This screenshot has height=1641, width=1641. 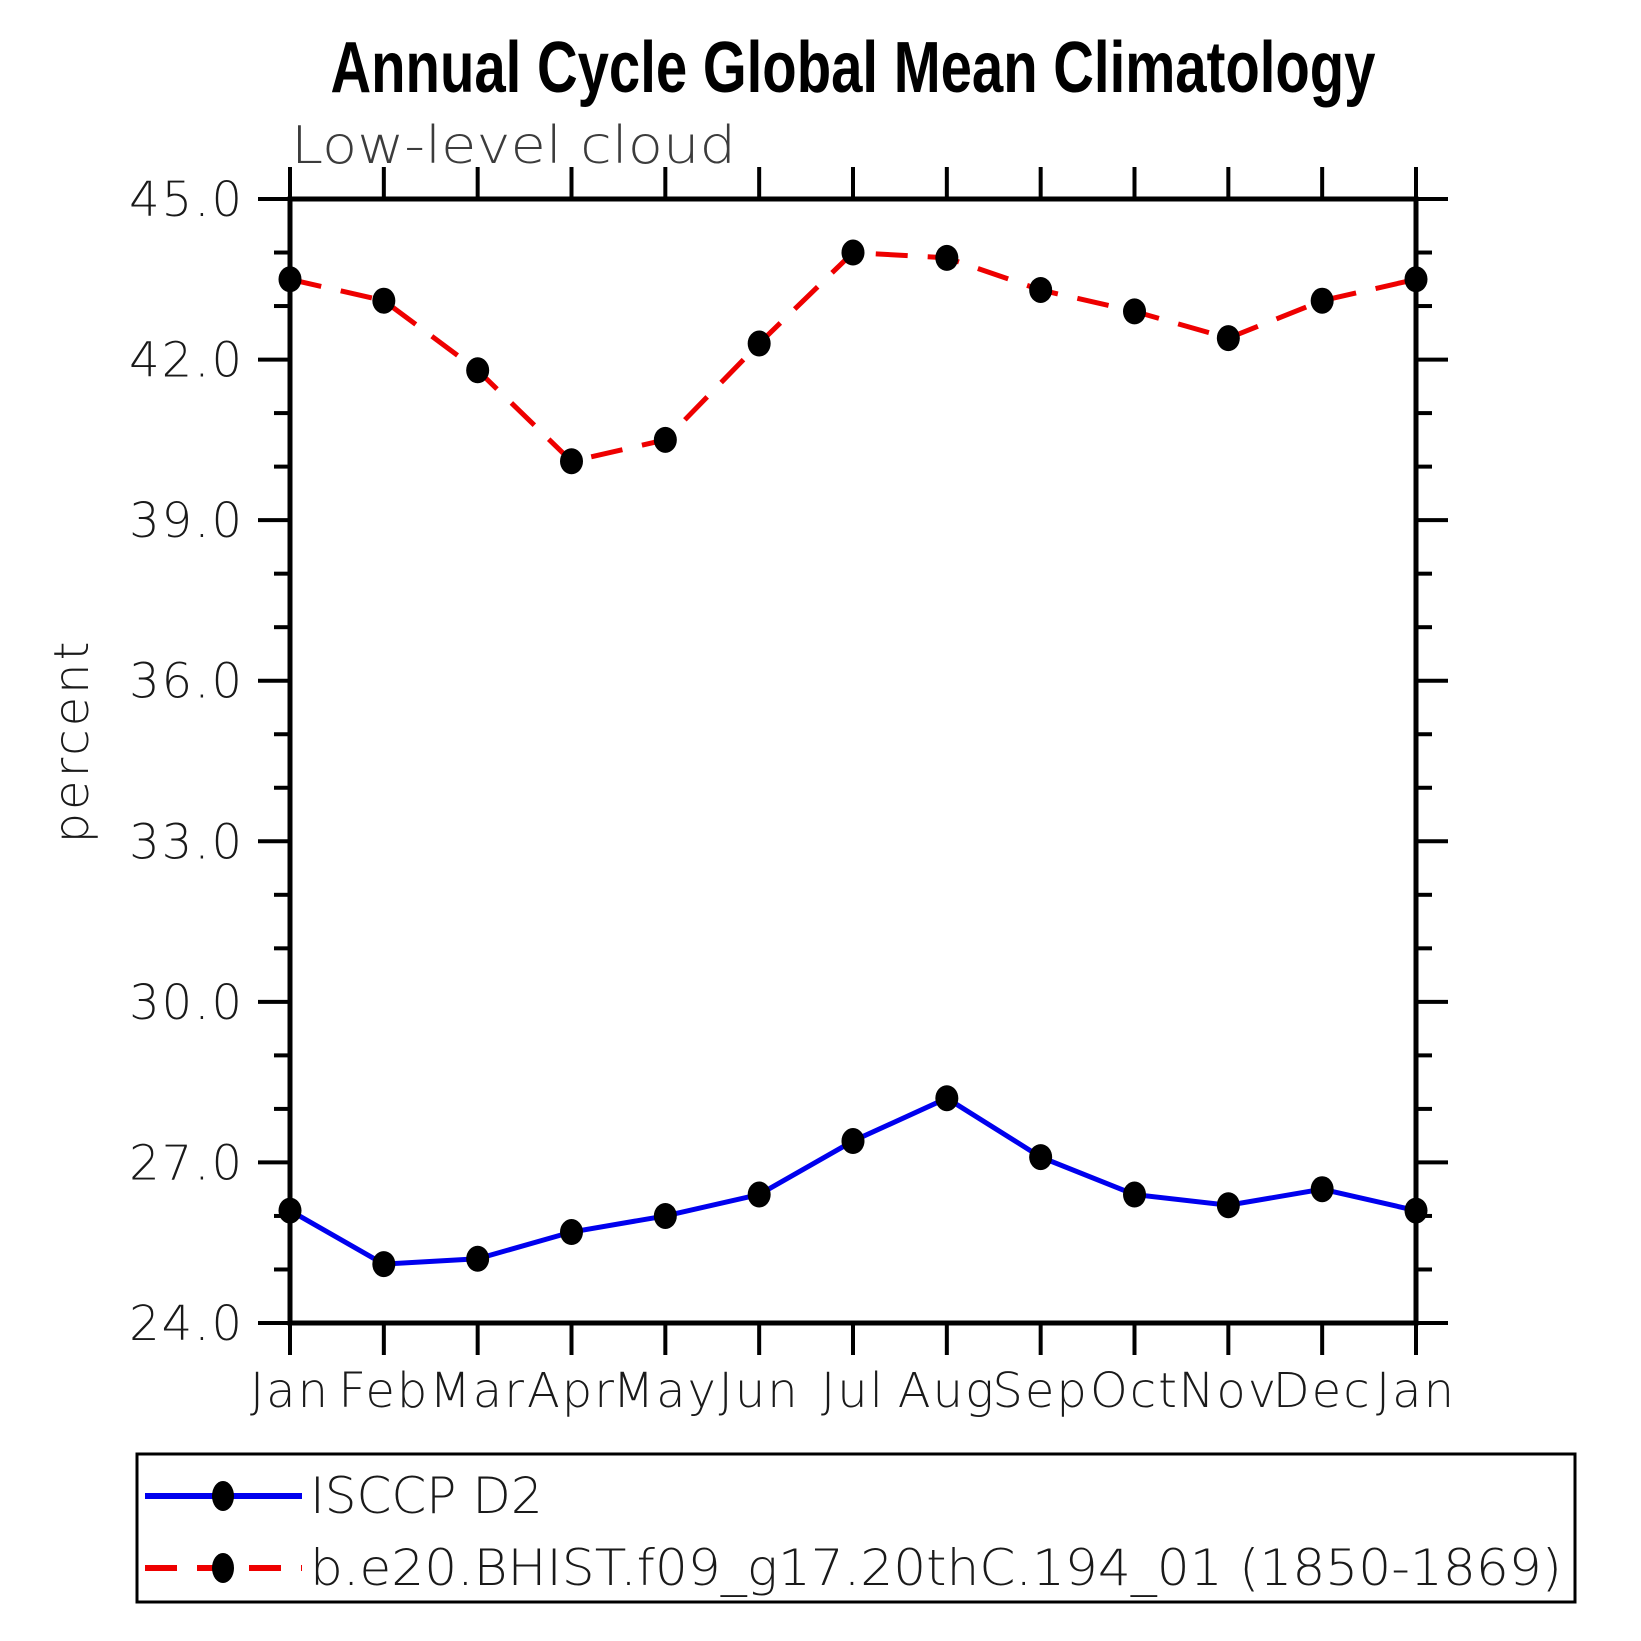 I want to click on y-tick-label: 30.0, so click(x=186, y=1003).